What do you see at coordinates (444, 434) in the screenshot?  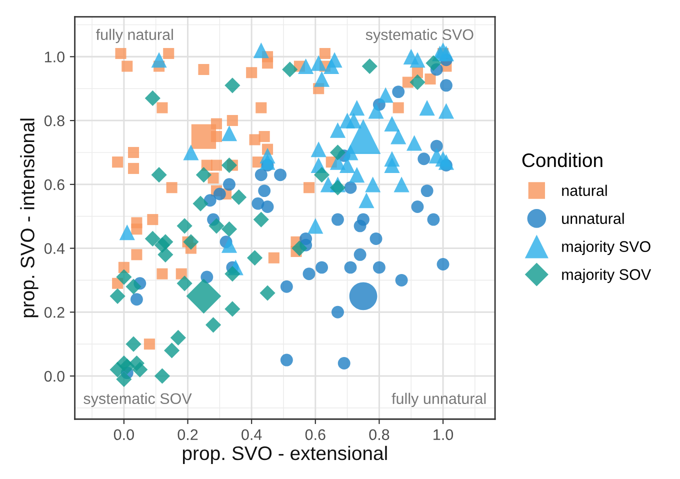 I see `x-tick-label: 1.0` at bounding box center [444, 434].